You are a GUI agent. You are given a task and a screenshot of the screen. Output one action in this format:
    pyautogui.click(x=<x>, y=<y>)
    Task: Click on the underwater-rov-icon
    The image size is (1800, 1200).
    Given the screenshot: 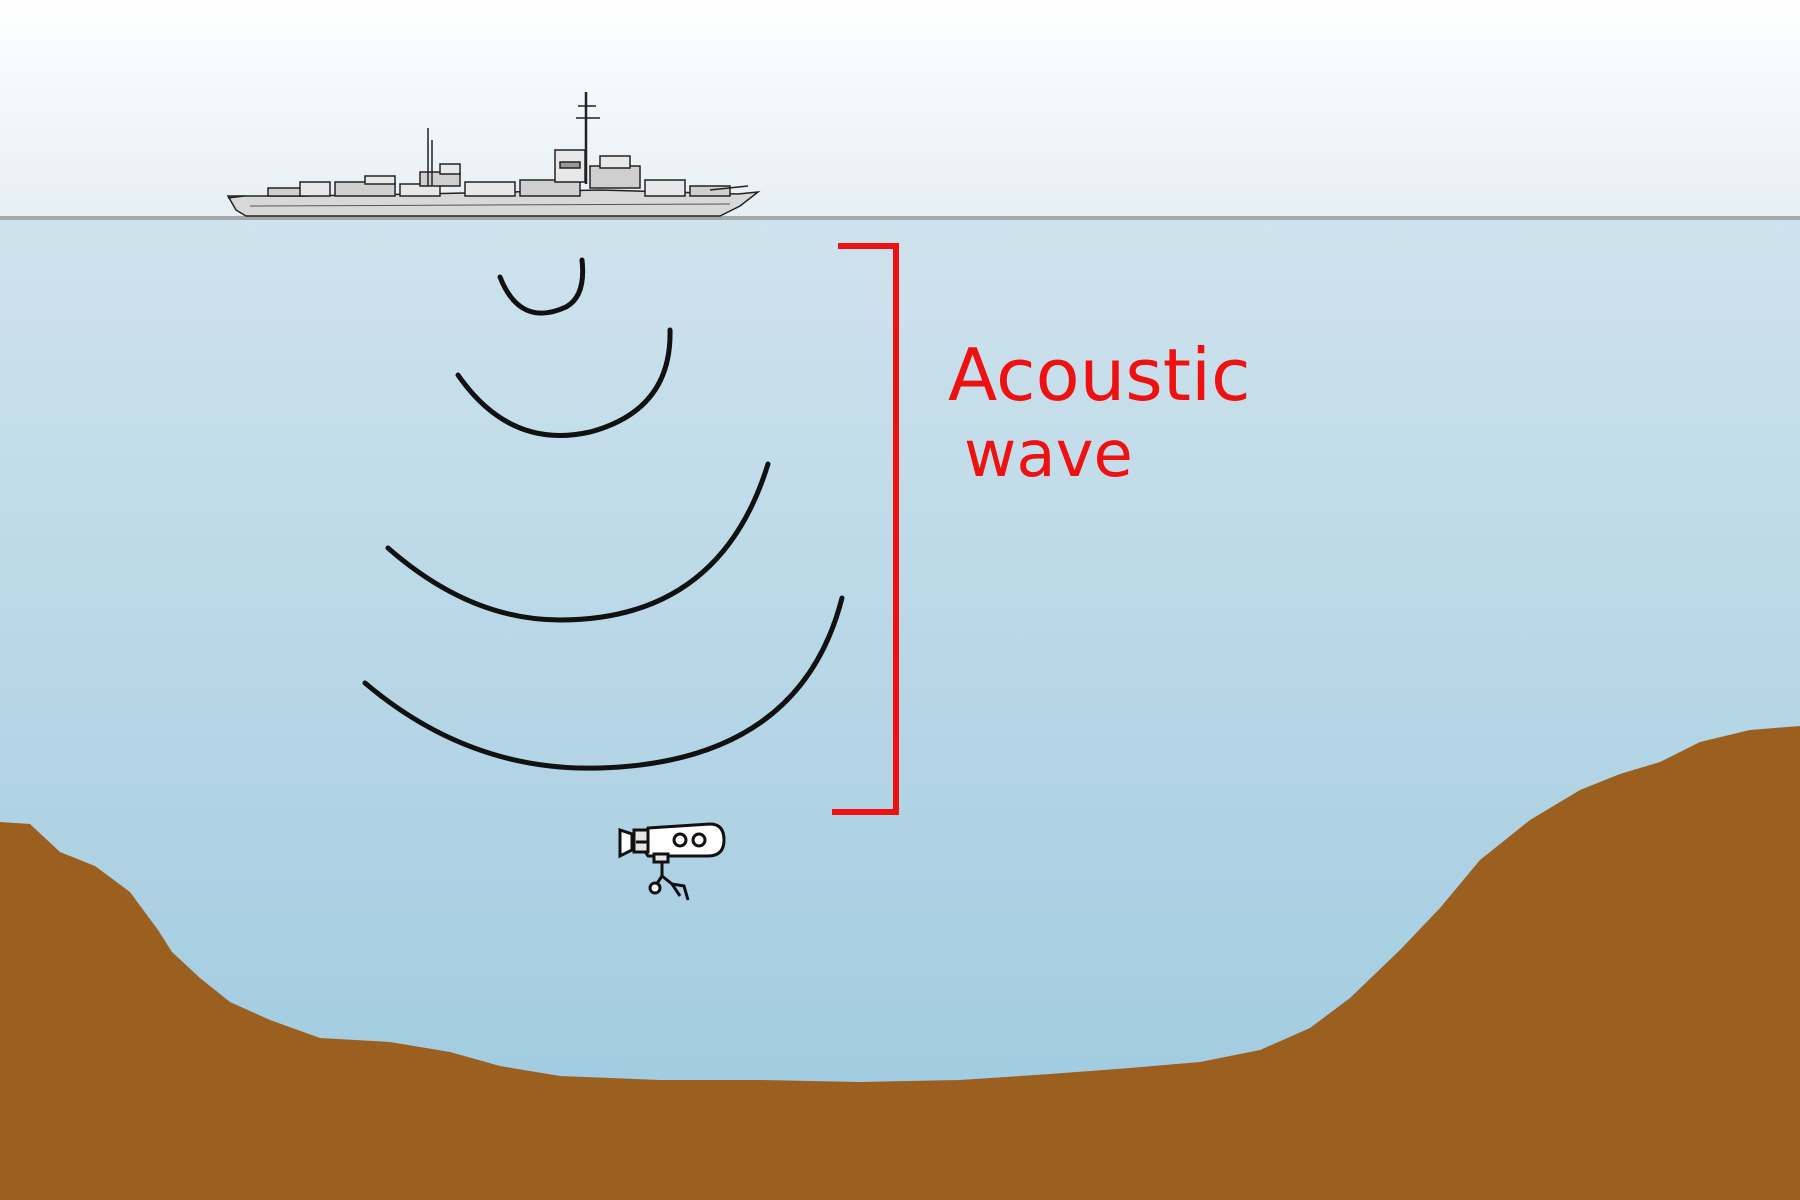 What is the action you would take?
    pyautogui.click(x=672, y=861)
    